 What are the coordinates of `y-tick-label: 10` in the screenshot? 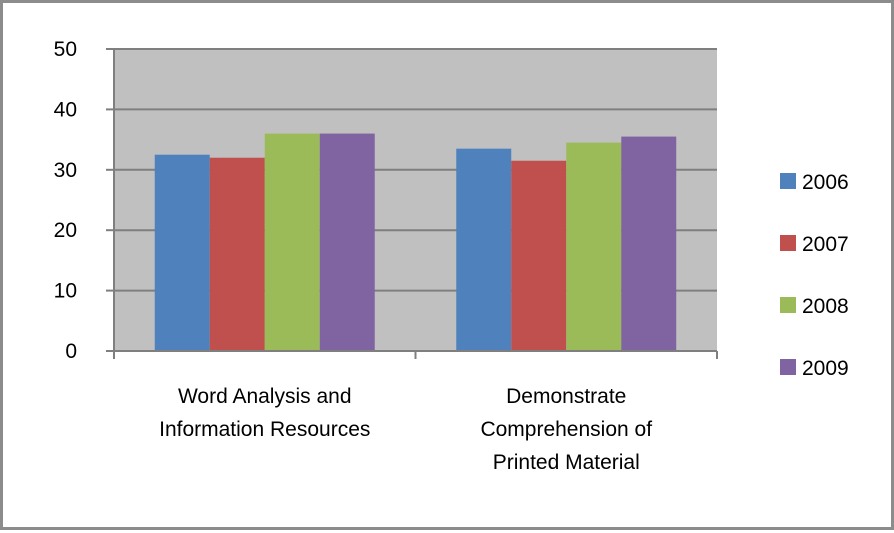 It's located at (65, 291).